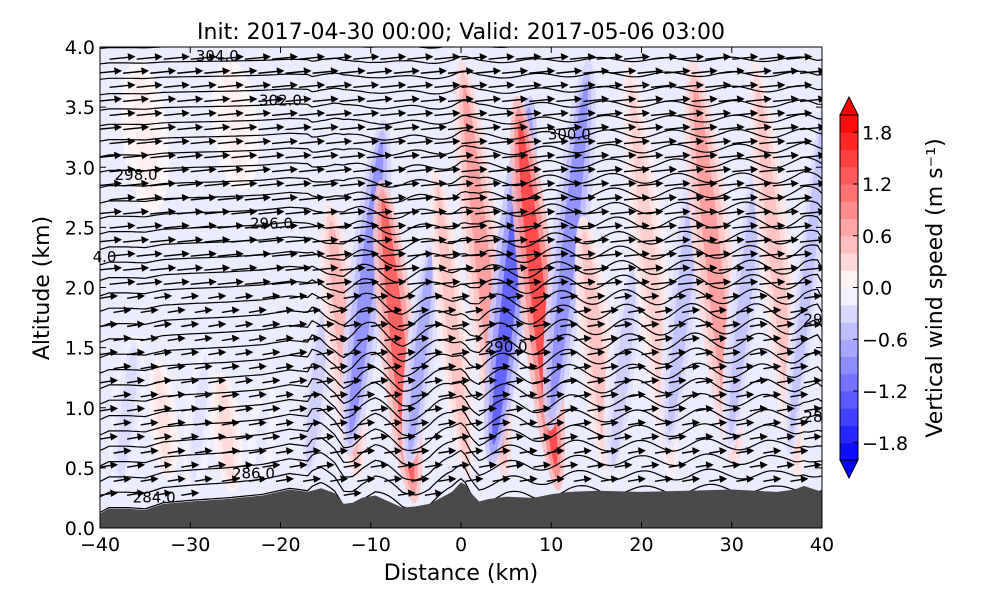 This screenshot has height=600, width=1000. Describe the element at coordinates (190, 545) in the screenshot. I see `x-tick-label: −30` at that location.